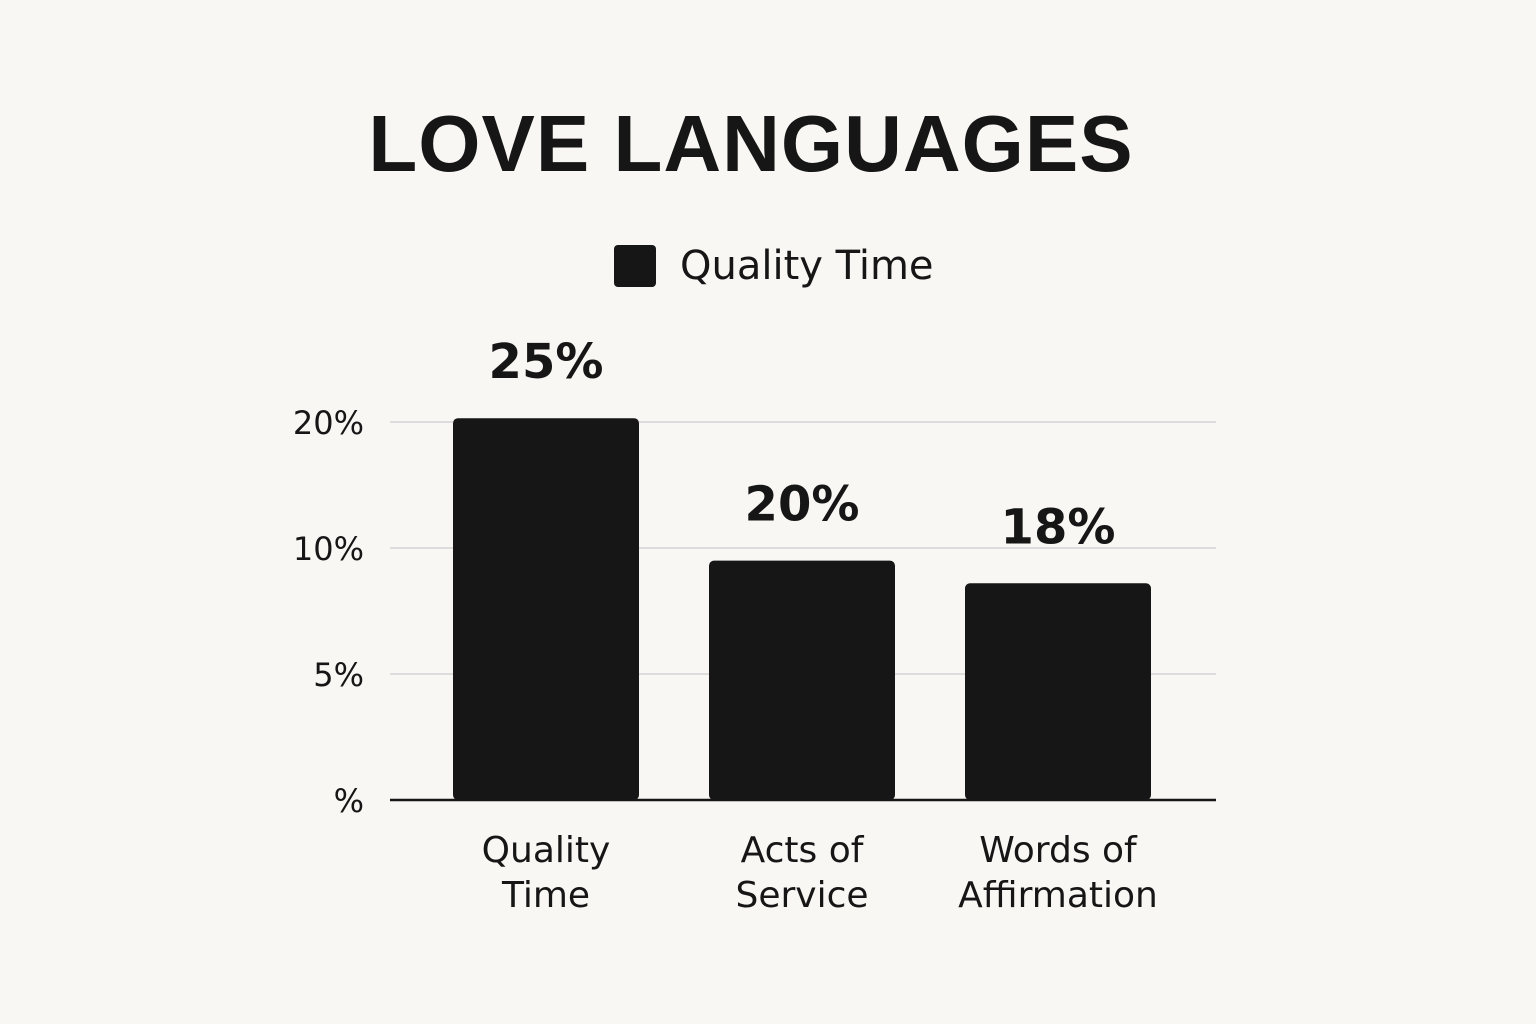 The width and height of the screenshot is (1536, 1024). Describe the element at coordinates (1058, 895) in the screenshot. I see `category-label: Affirmation` at that location.